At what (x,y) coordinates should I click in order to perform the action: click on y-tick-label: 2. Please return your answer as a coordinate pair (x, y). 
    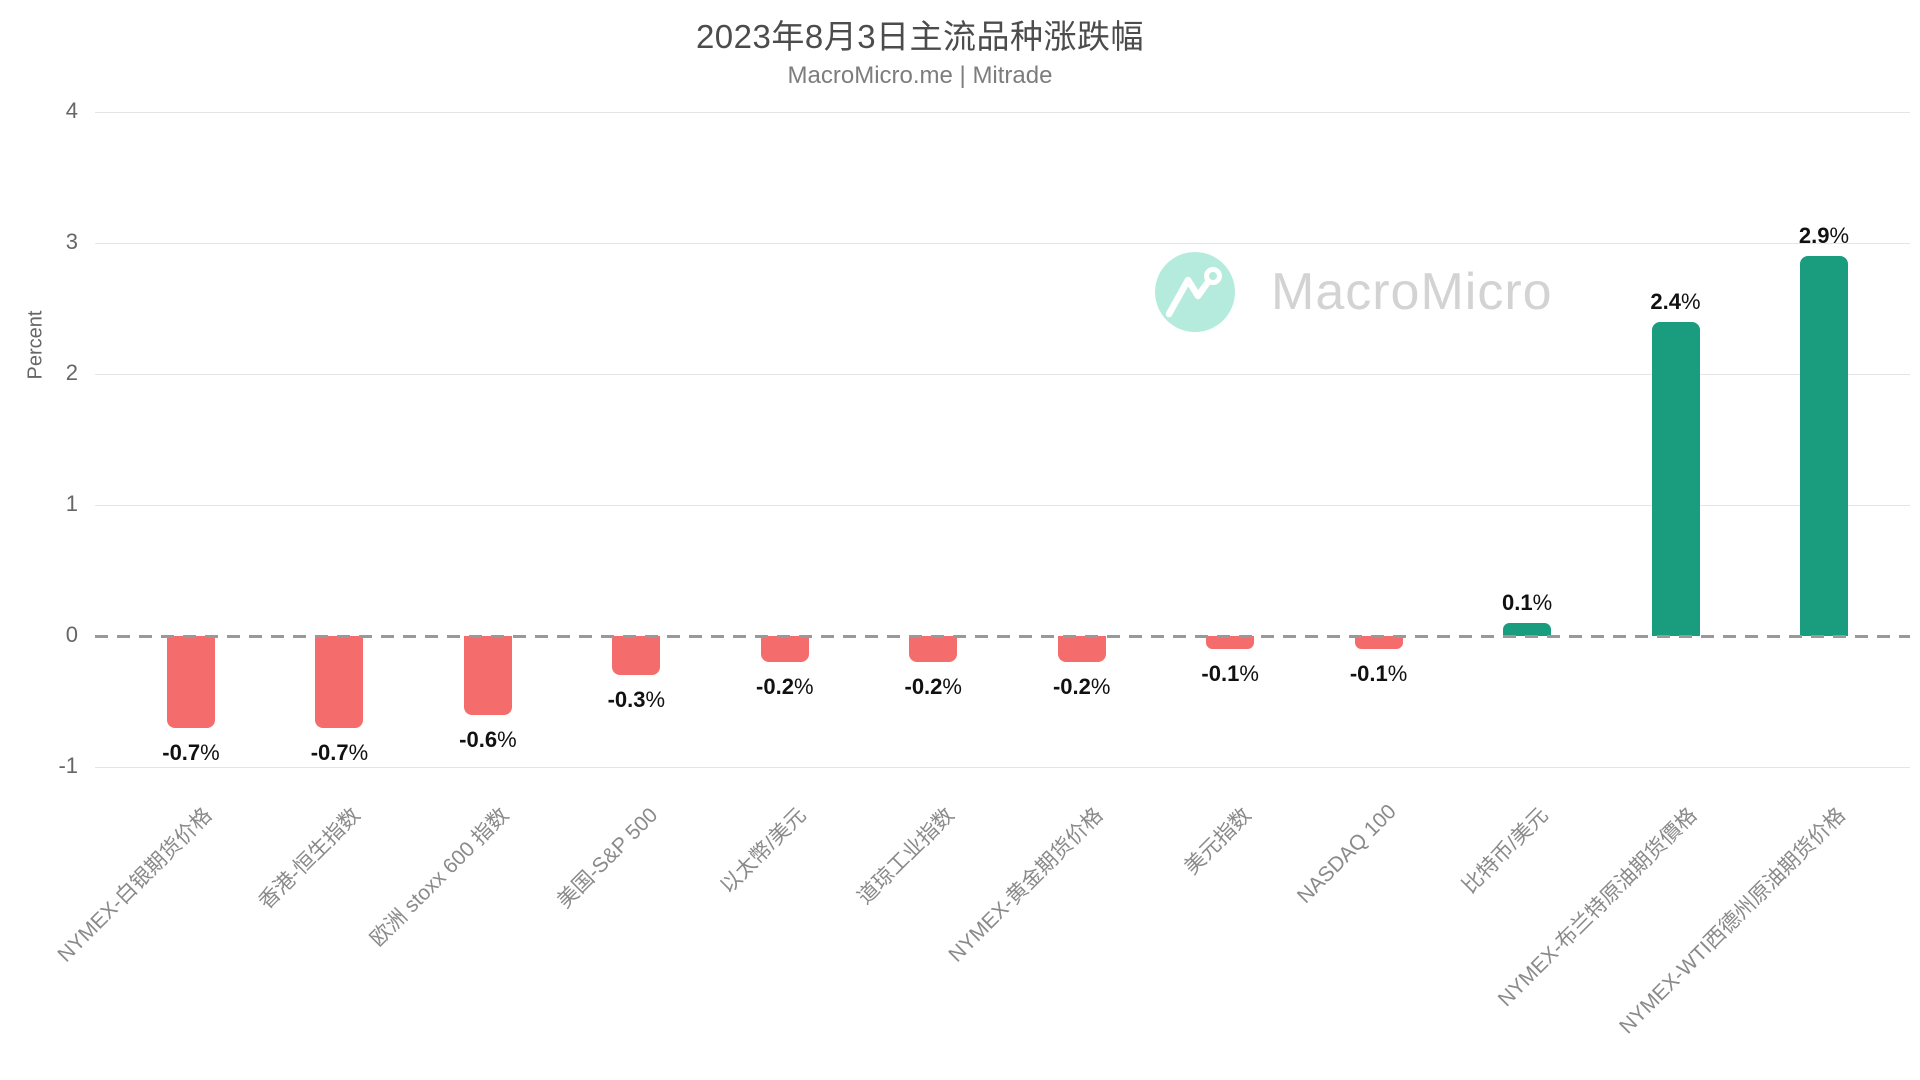
    Looking at the image, I should click on (71, 372).